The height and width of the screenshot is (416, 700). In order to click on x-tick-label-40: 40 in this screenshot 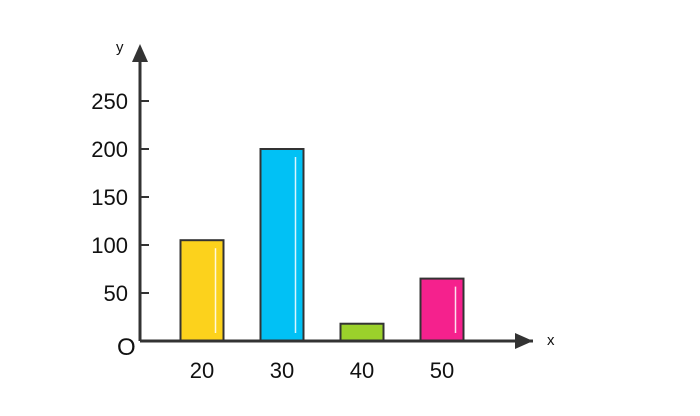, I will do `click(362, 370)`.